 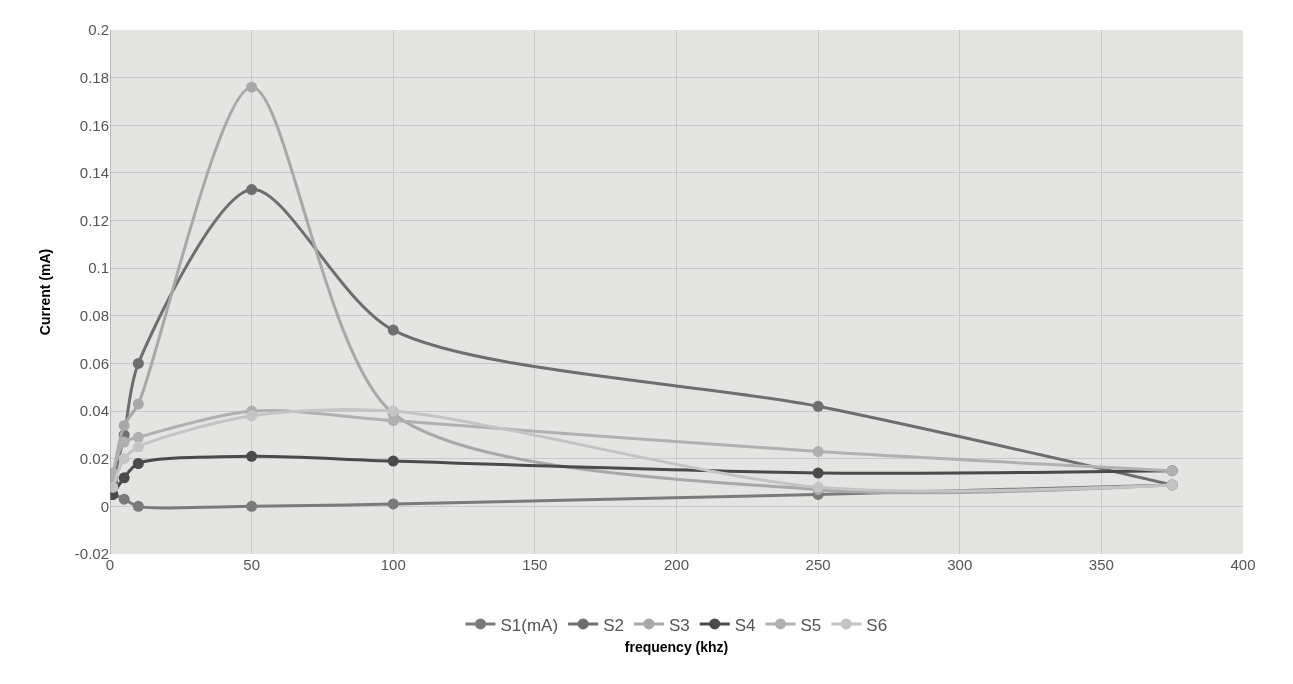 What do you see at coordinates (98, 268) in the screenshot?
I see `y-tick-label: 0.1` at bounding box center [98, 268].